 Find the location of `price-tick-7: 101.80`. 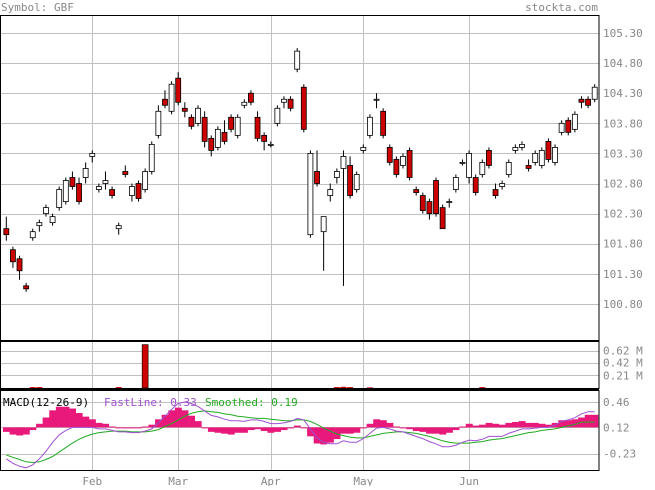

price-tick-7: 101.80 is located at coordinates (623, 244).